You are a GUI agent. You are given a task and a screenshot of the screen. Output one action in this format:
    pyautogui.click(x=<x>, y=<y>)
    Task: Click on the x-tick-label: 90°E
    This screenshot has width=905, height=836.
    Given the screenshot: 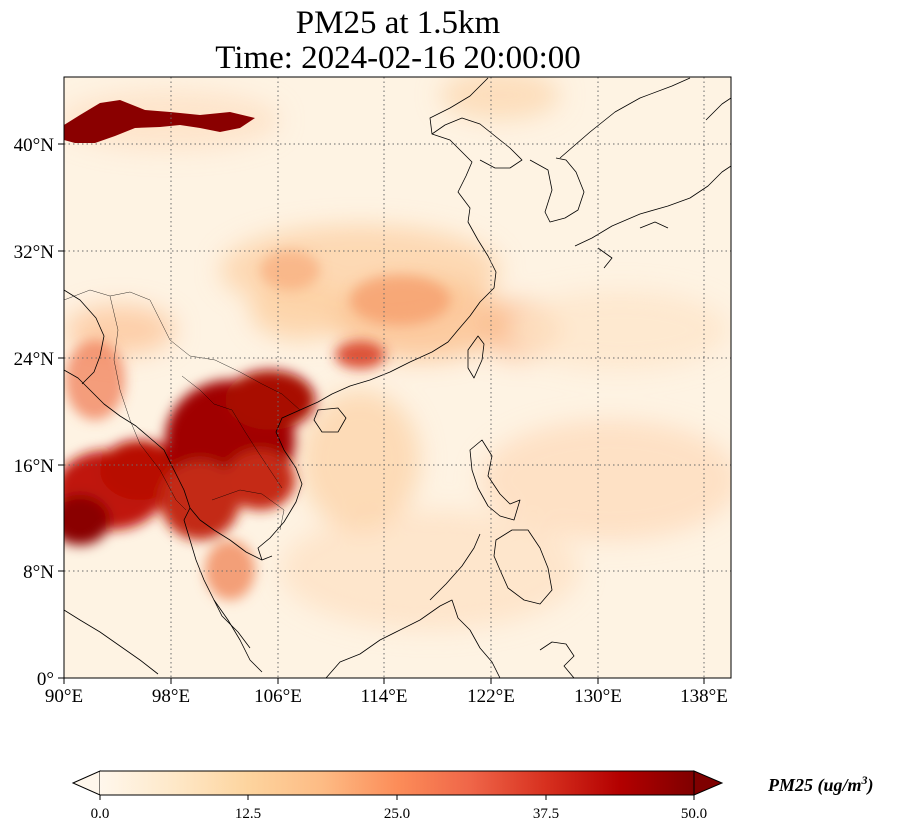 What is the action you would take?
    pyautogui.click(x=64, y=696)
    